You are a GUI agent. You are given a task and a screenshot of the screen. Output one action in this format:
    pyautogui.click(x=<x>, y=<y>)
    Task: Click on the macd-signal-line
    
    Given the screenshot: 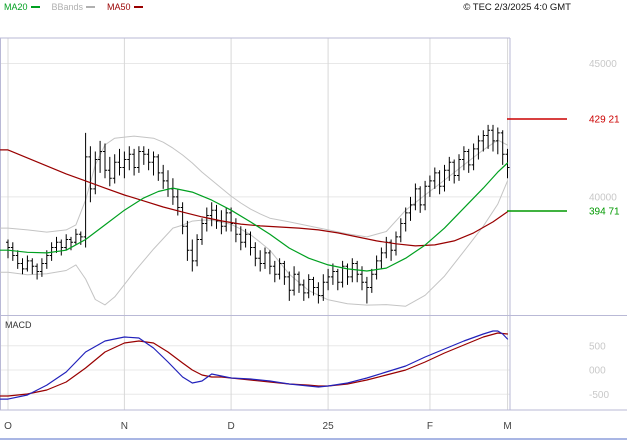 What is the action you would take?
    pyautogui.click(x=254, y=364)
    